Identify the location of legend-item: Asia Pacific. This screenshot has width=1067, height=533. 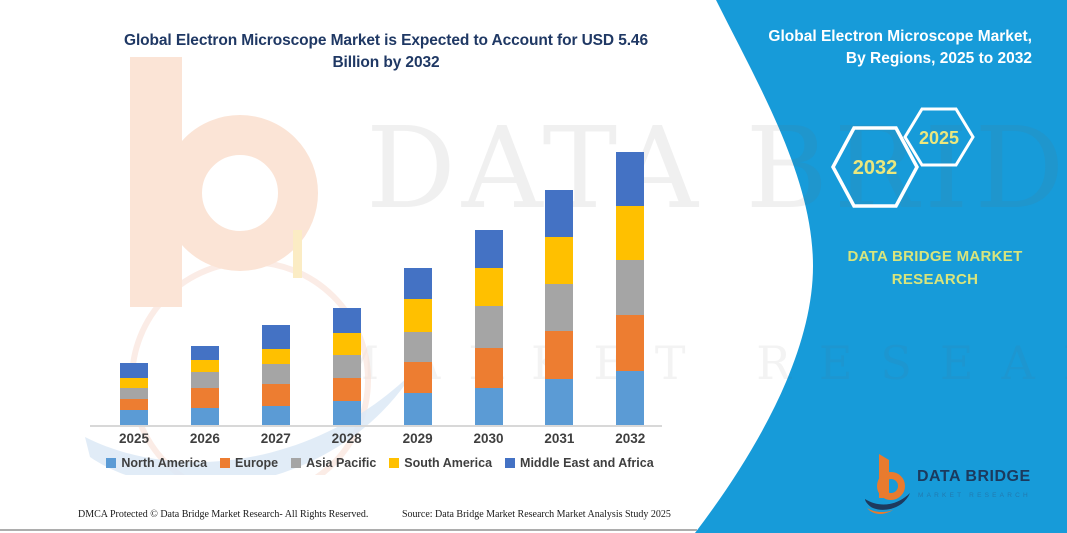
(333, 463).